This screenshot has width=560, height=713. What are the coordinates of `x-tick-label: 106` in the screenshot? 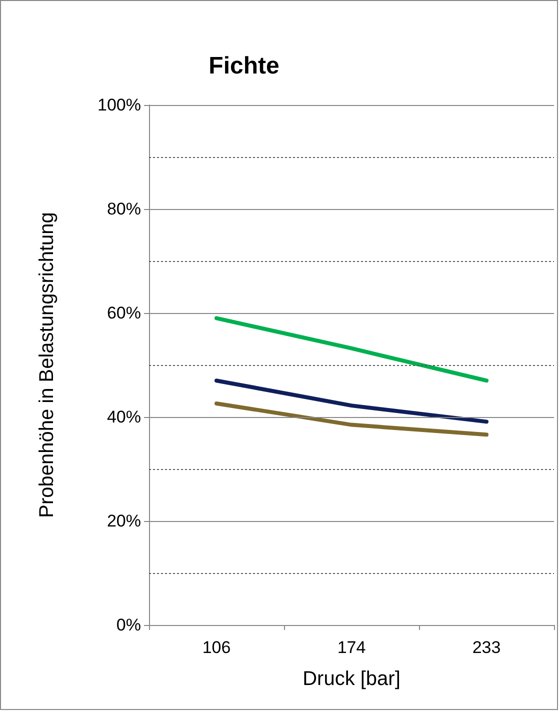 It's located at (216, 647).